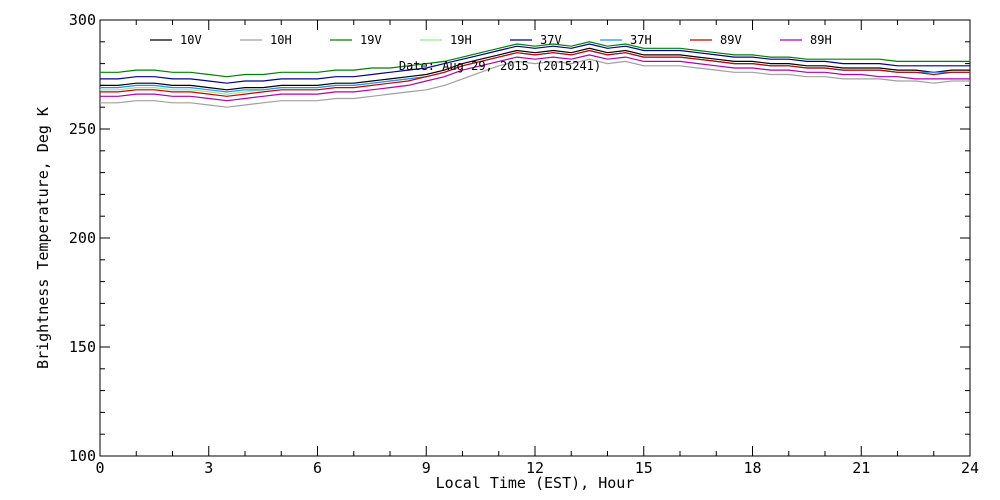  What do you see at coordinates (535, 468) in the screenshot?
I see `x-tick-label: 12` at bounding box center [535, 468].